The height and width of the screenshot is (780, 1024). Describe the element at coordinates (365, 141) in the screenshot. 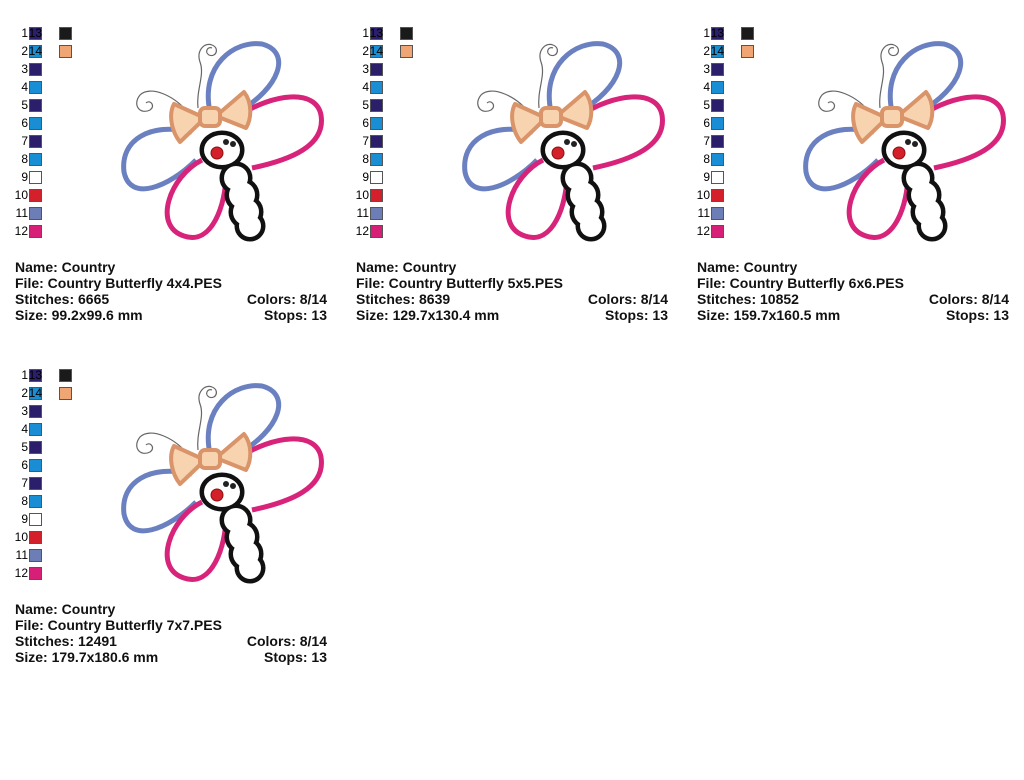

I see `thread-number: 7` at that location.